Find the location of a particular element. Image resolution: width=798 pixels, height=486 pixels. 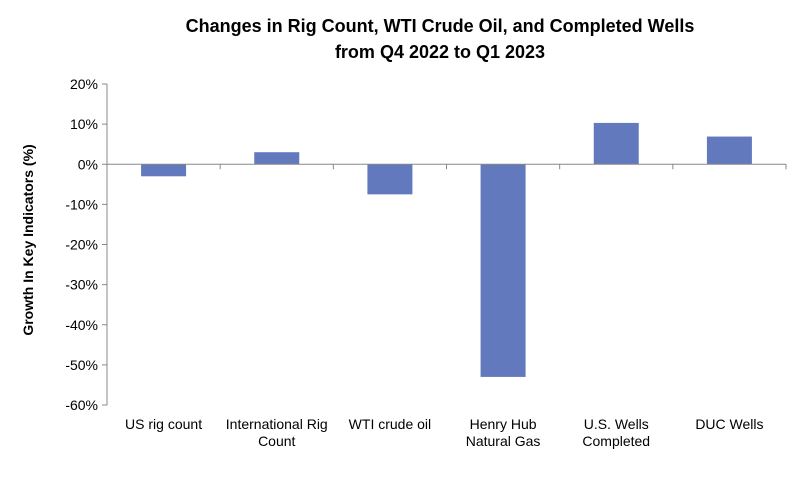

y-tick-label: 0% is located at coordinates (88, 164).